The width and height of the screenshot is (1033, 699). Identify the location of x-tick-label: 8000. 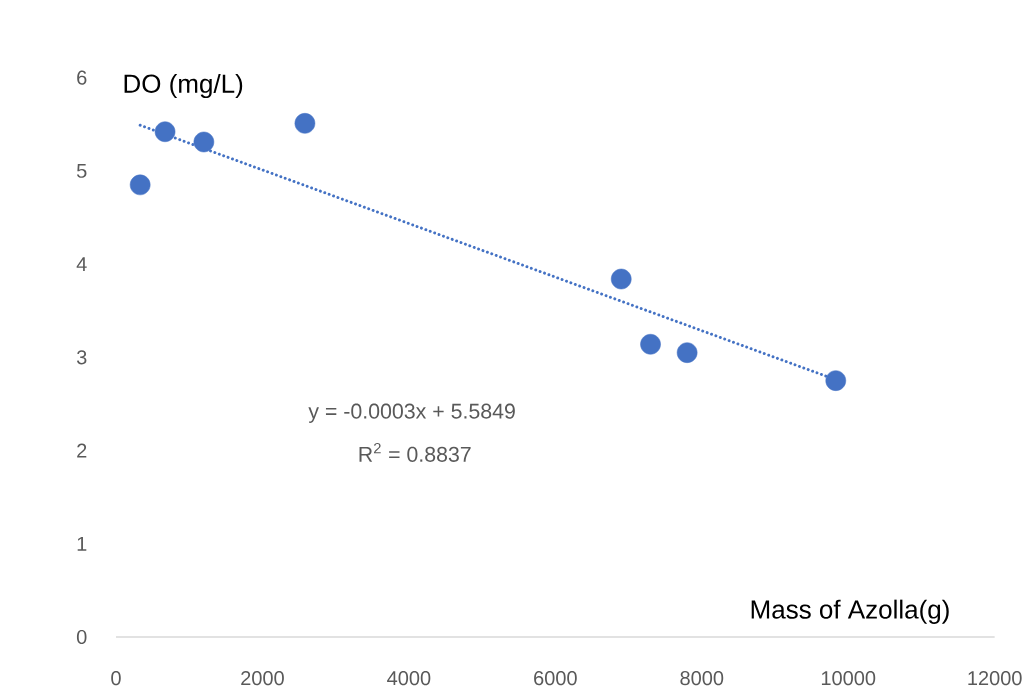
(702, 678).